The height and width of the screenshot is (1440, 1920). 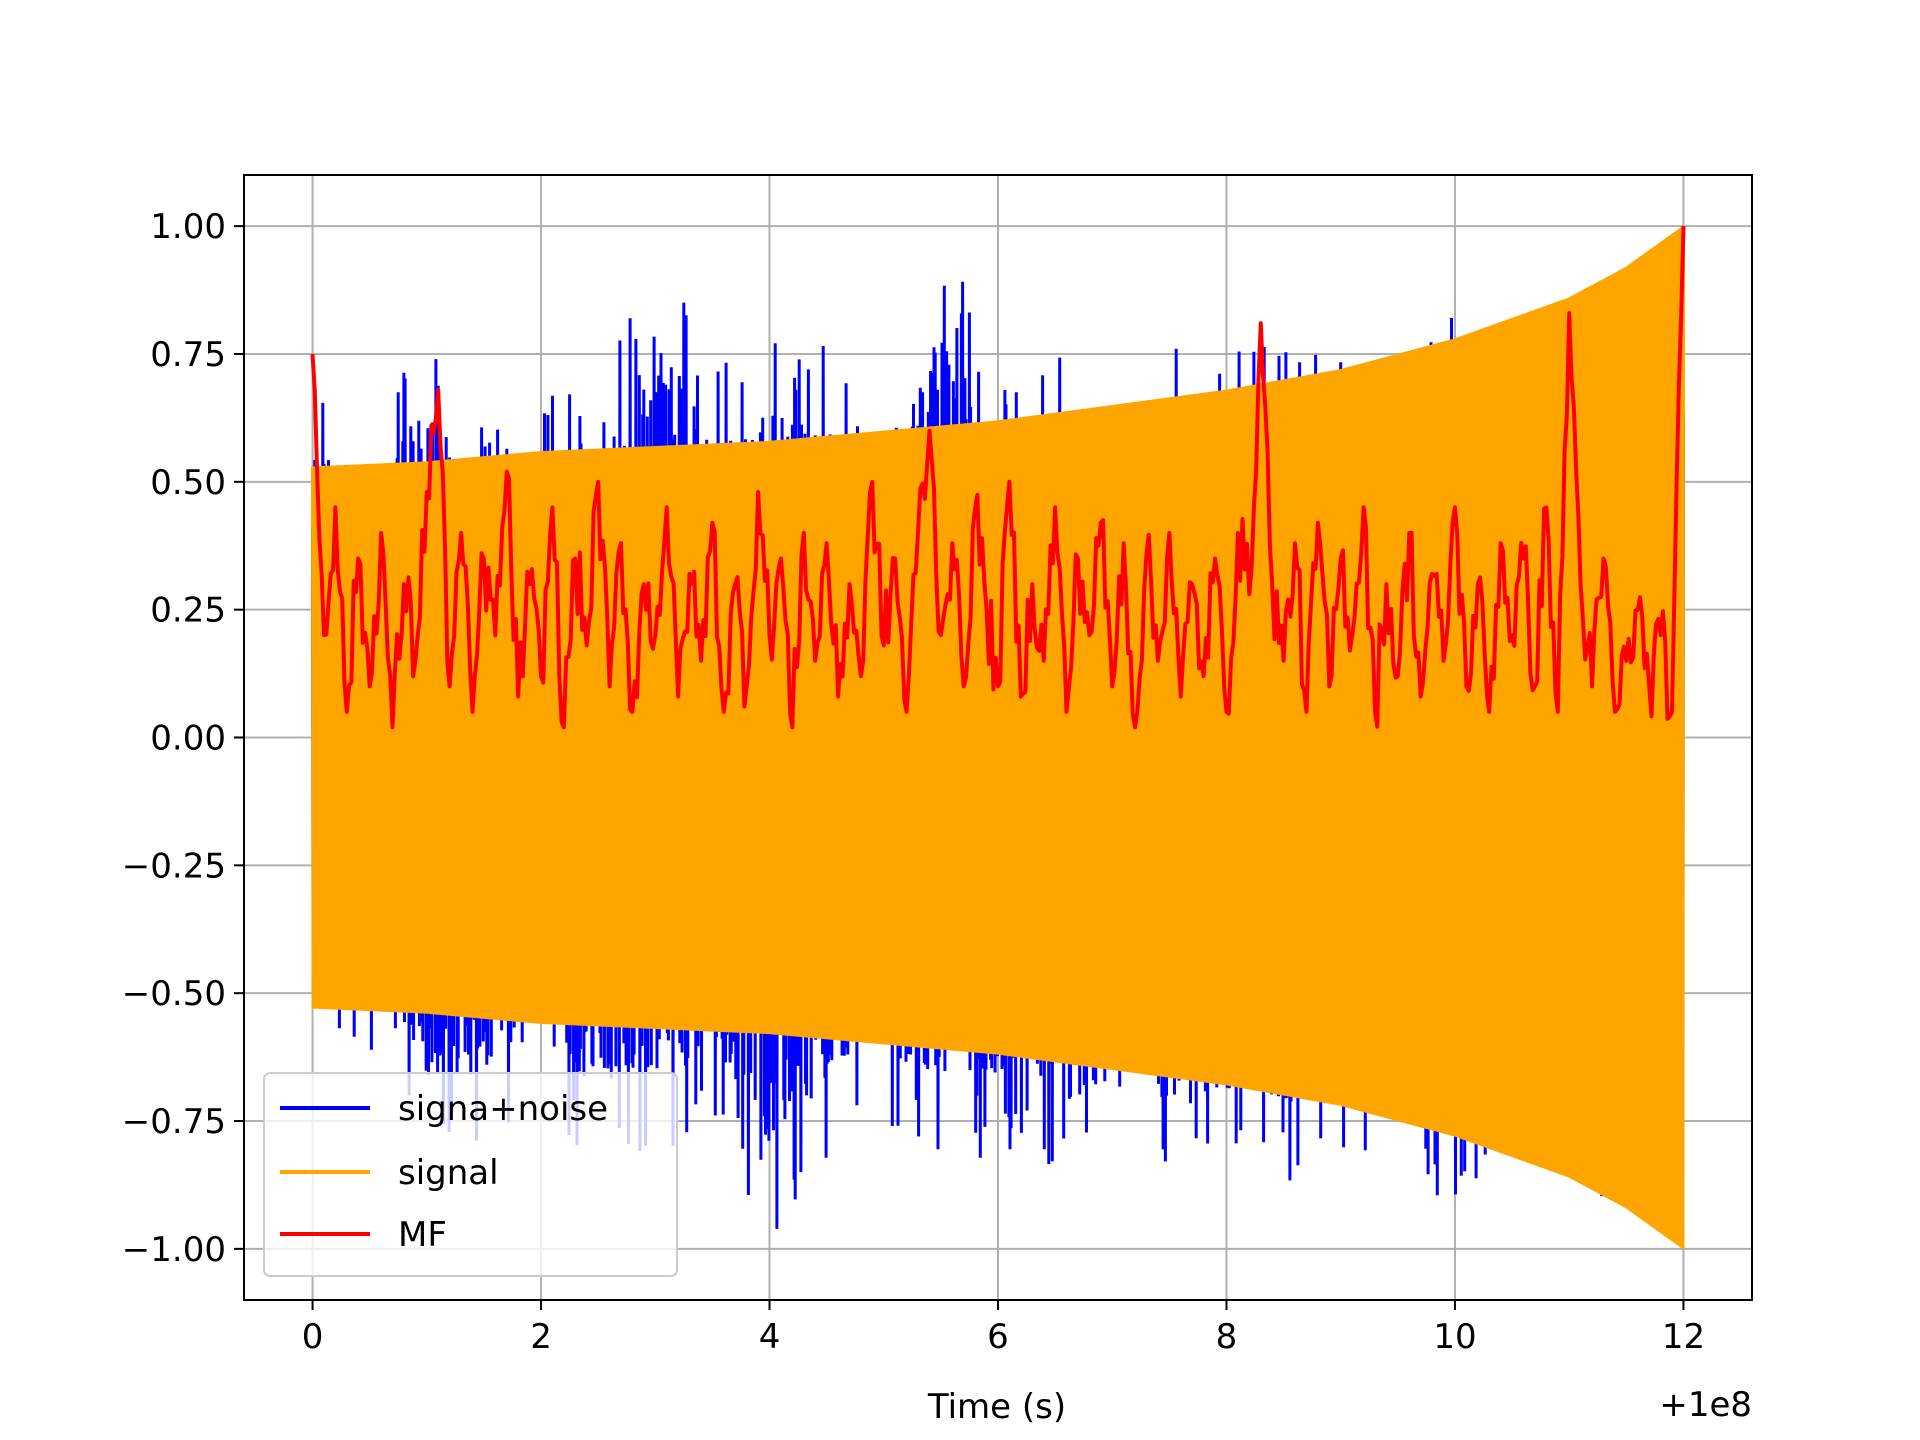 I want to click on x-axis-offset: +1e8, so click(x=1705, y=1405).